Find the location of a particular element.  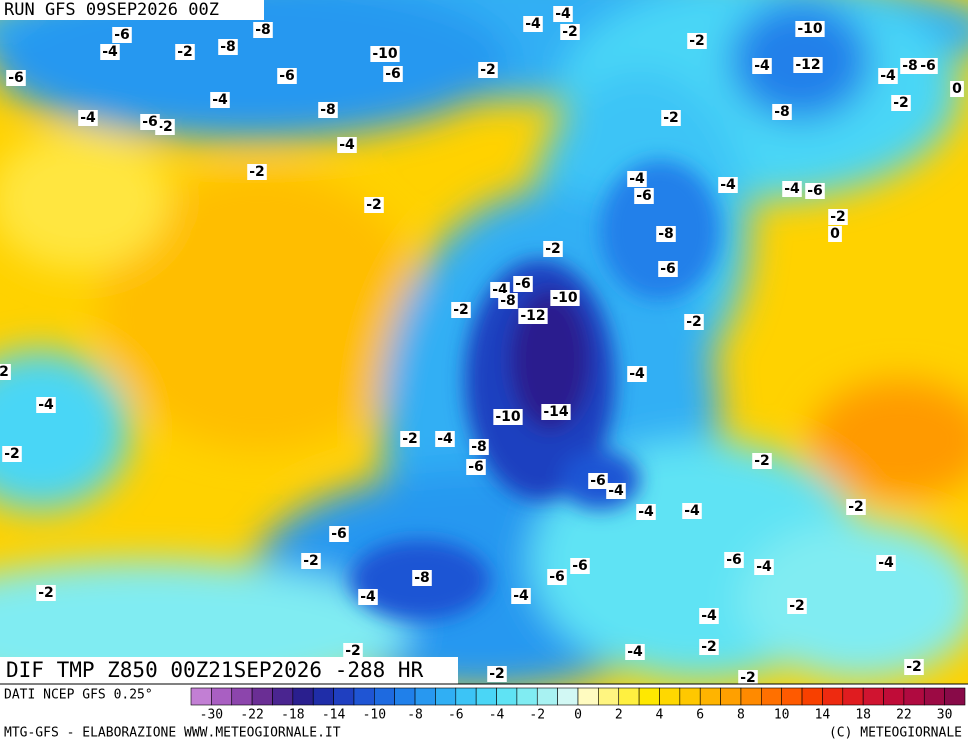

contour-label: 0 is located at coordinates (957, 89).